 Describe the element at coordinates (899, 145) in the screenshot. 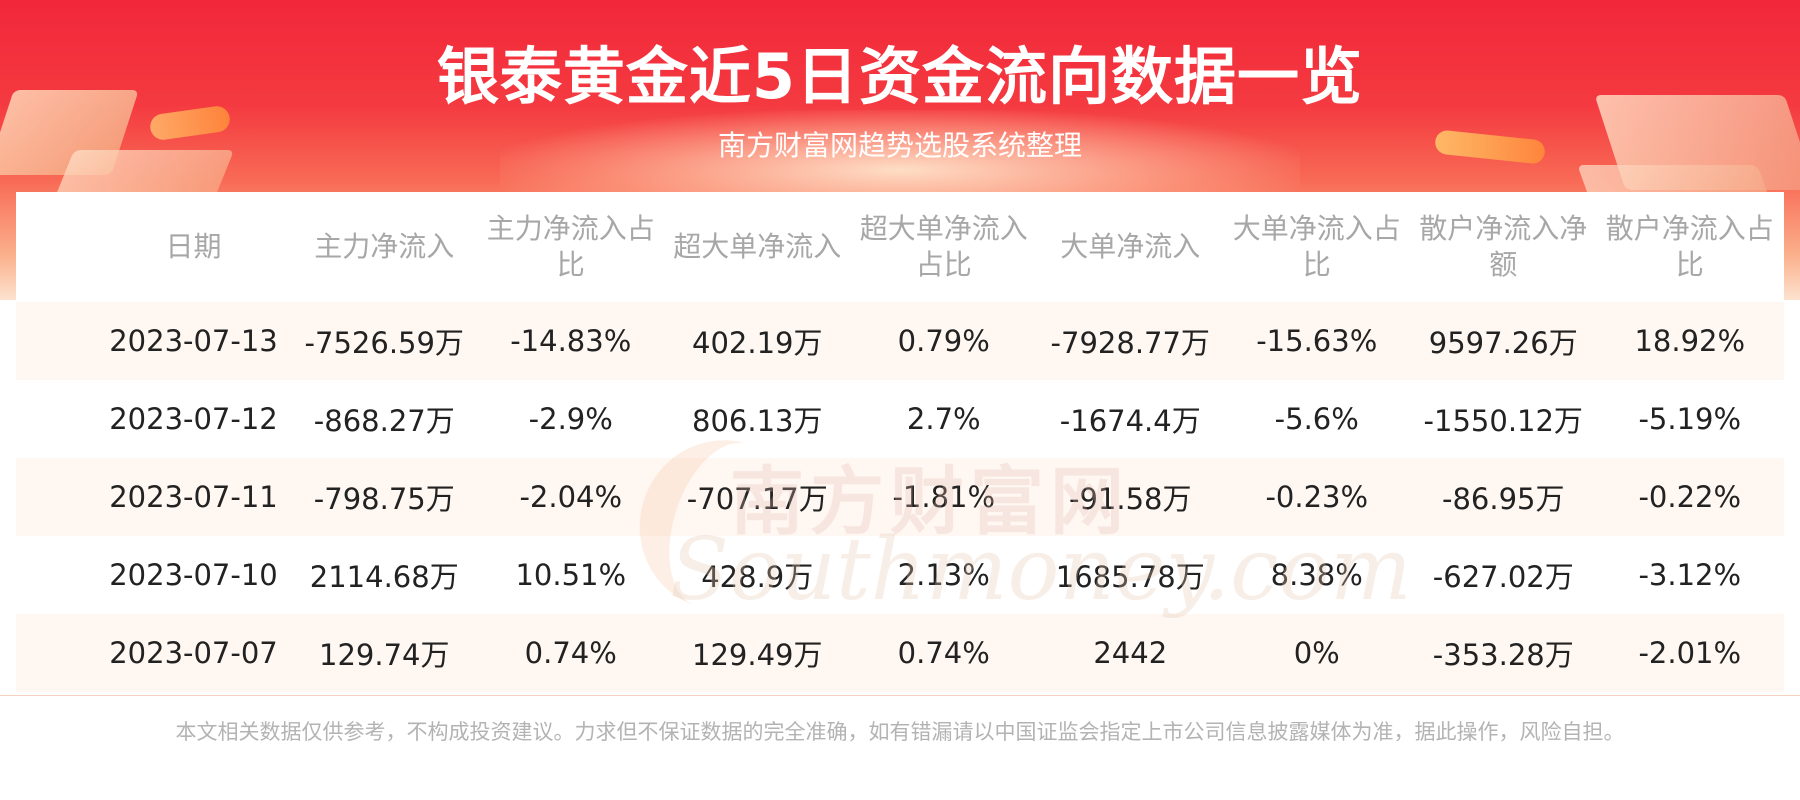

I see `page-subtitle: 南方财富网趋势选股系统整理` at that location.